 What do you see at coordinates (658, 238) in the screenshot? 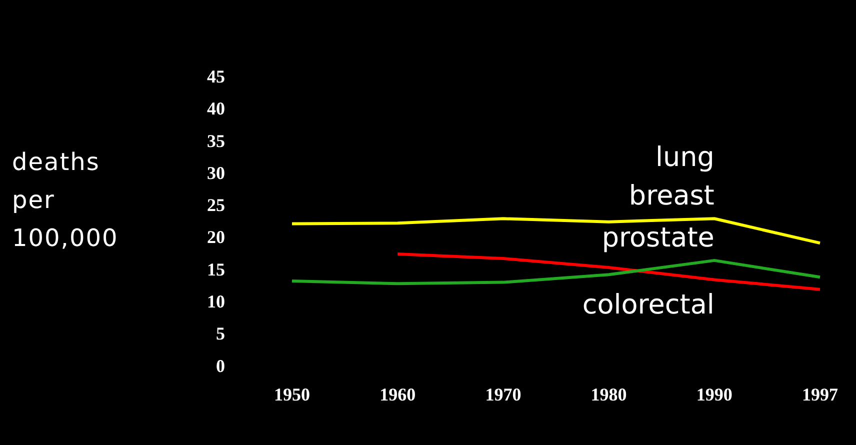
I see `series-label: prostate` at bounding box center [658, 238].